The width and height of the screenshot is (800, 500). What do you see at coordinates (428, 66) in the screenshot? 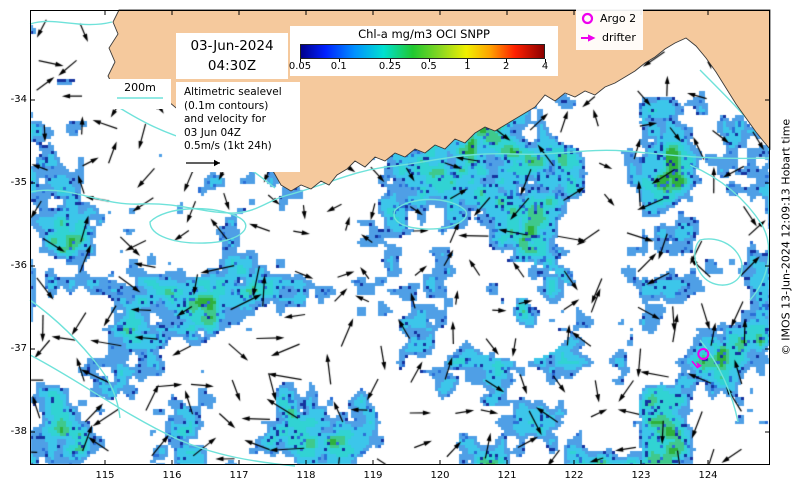
I see `colorbar-tick-label: 0.5` at bounding box center [428, 66].